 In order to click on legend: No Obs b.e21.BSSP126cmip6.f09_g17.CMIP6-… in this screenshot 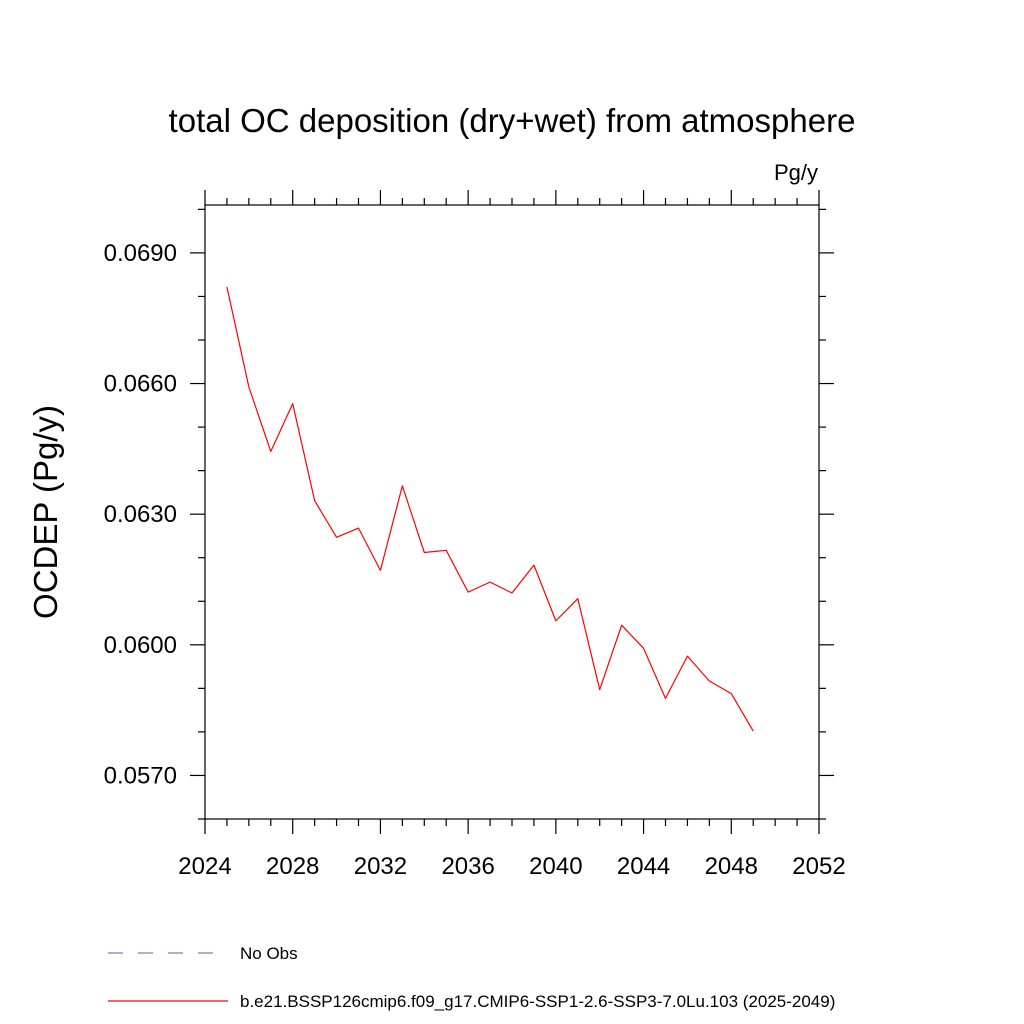, I will do `click(471, 977)`.